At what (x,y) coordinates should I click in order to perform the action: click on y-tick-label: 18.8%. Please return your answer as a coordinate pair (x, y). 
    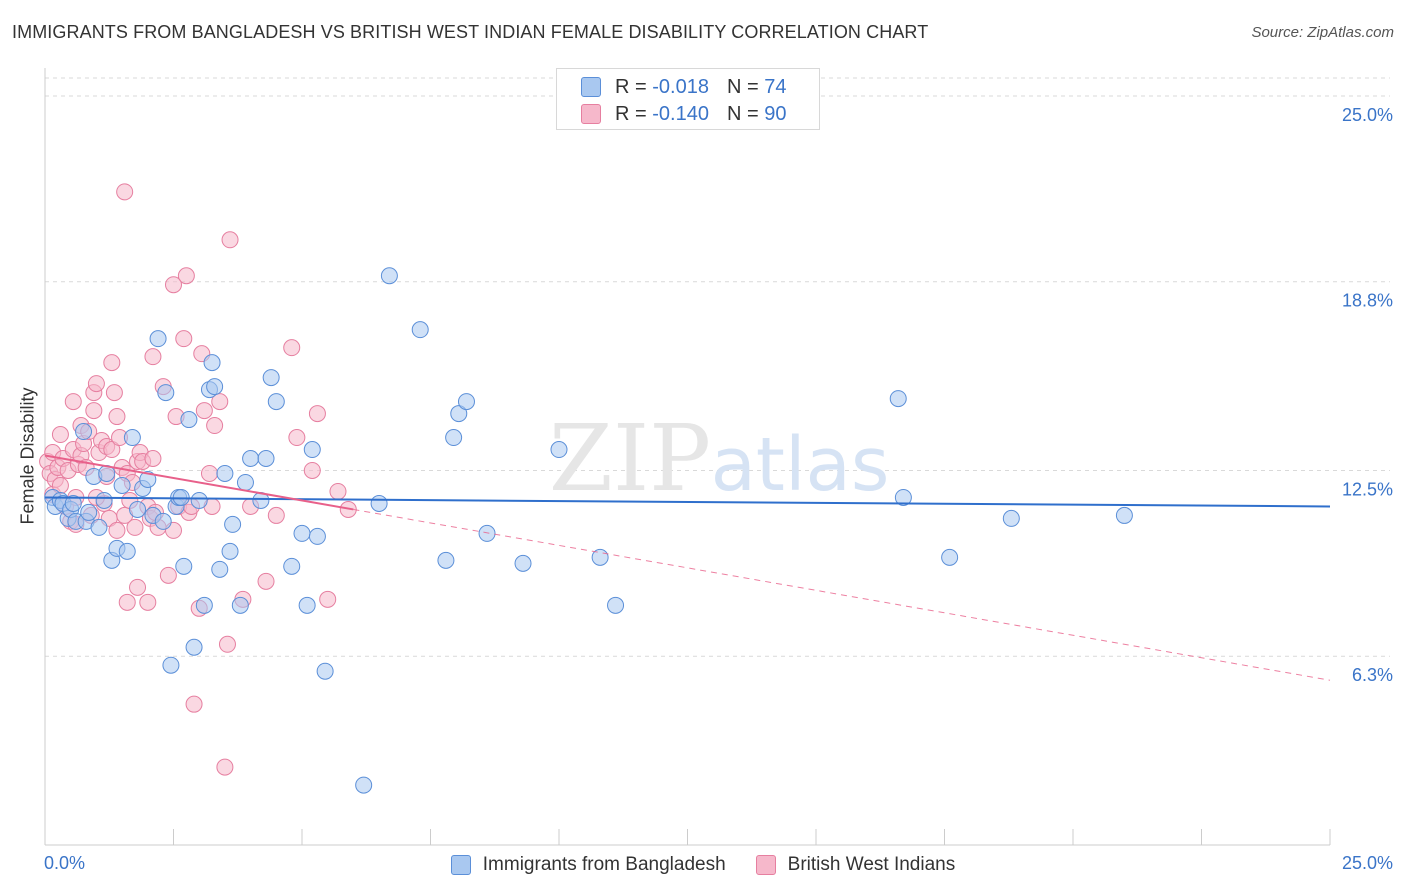
    Looking at the image, I should click on (1367, 301).